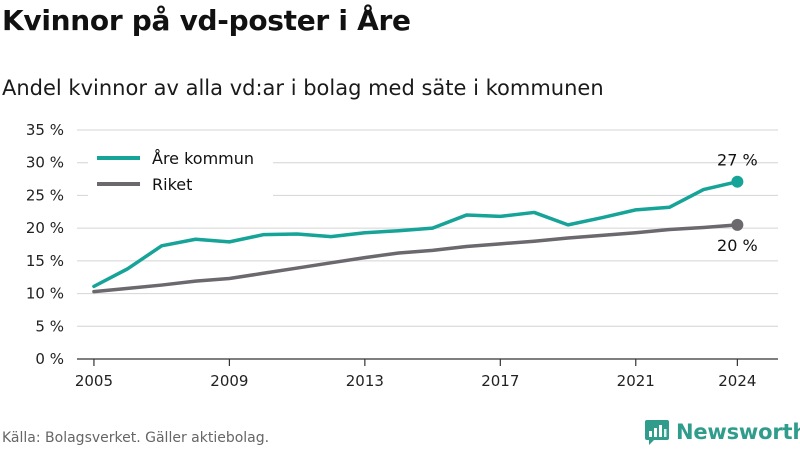  Describe the element at coordinates (45, 228) in the screenshot. I see `y-tick-label: 20 %` at that location.